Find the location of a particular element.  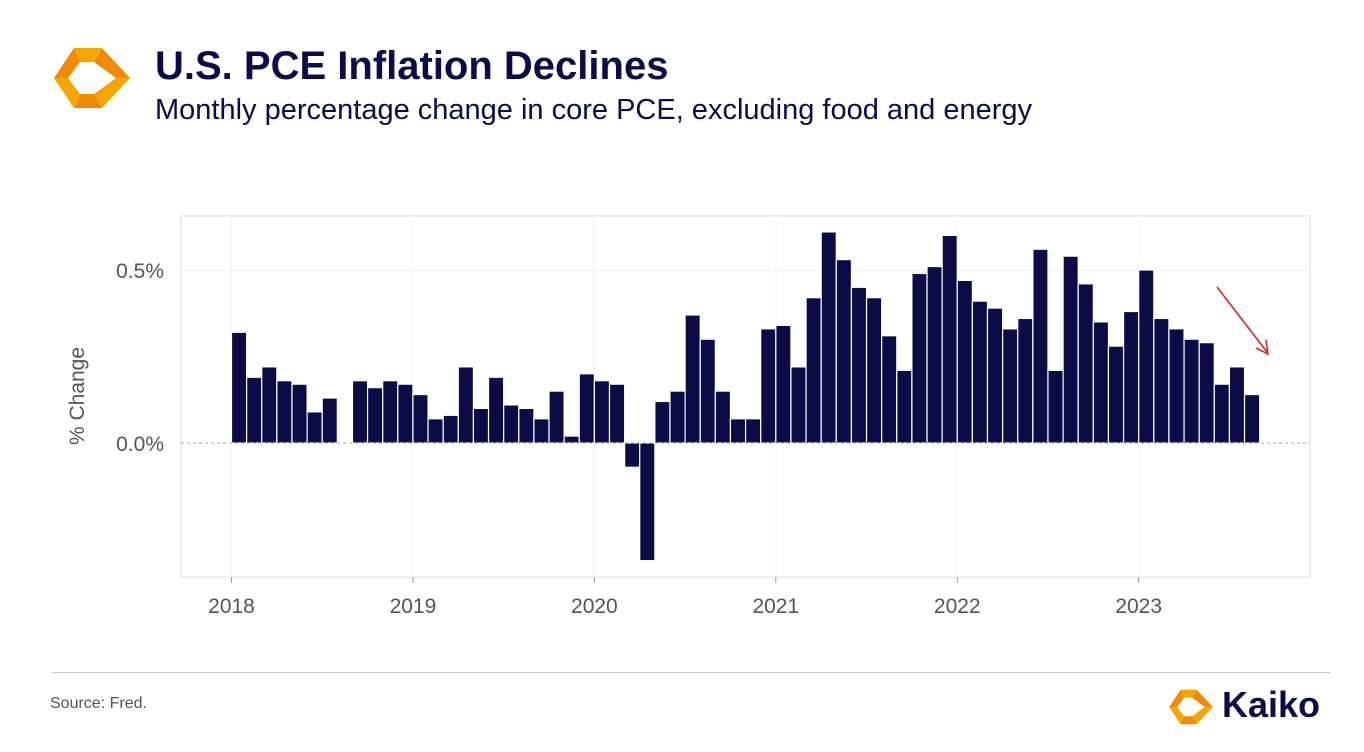

x-tick-label: 2022 is located at coordinates (957, 606).